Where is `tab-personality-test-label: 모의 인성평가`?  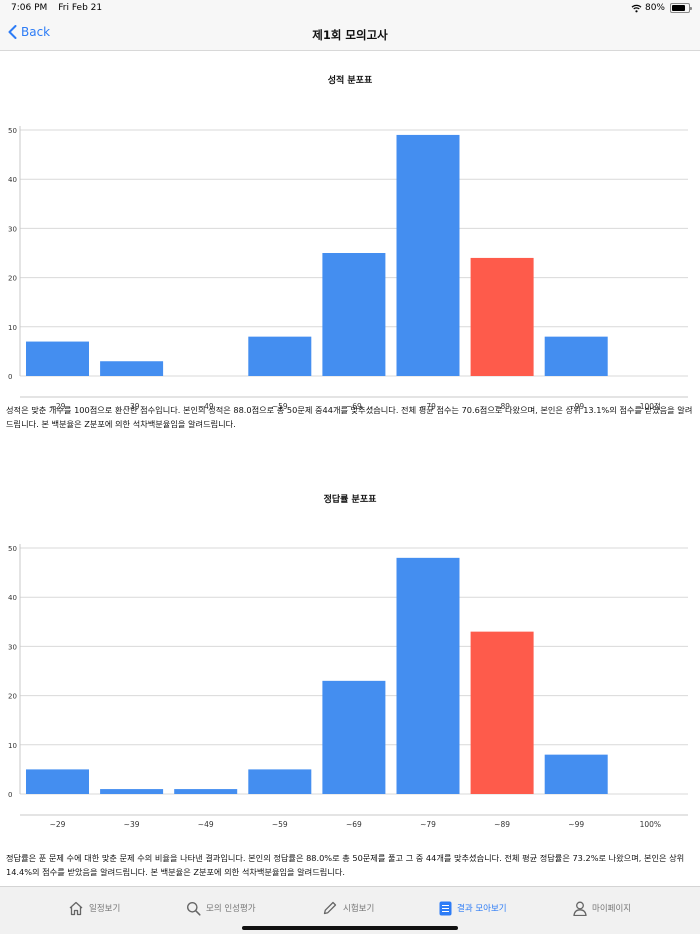 tab-personality-test-label: 모의 인성평가 is located at coordinates (231, 909).